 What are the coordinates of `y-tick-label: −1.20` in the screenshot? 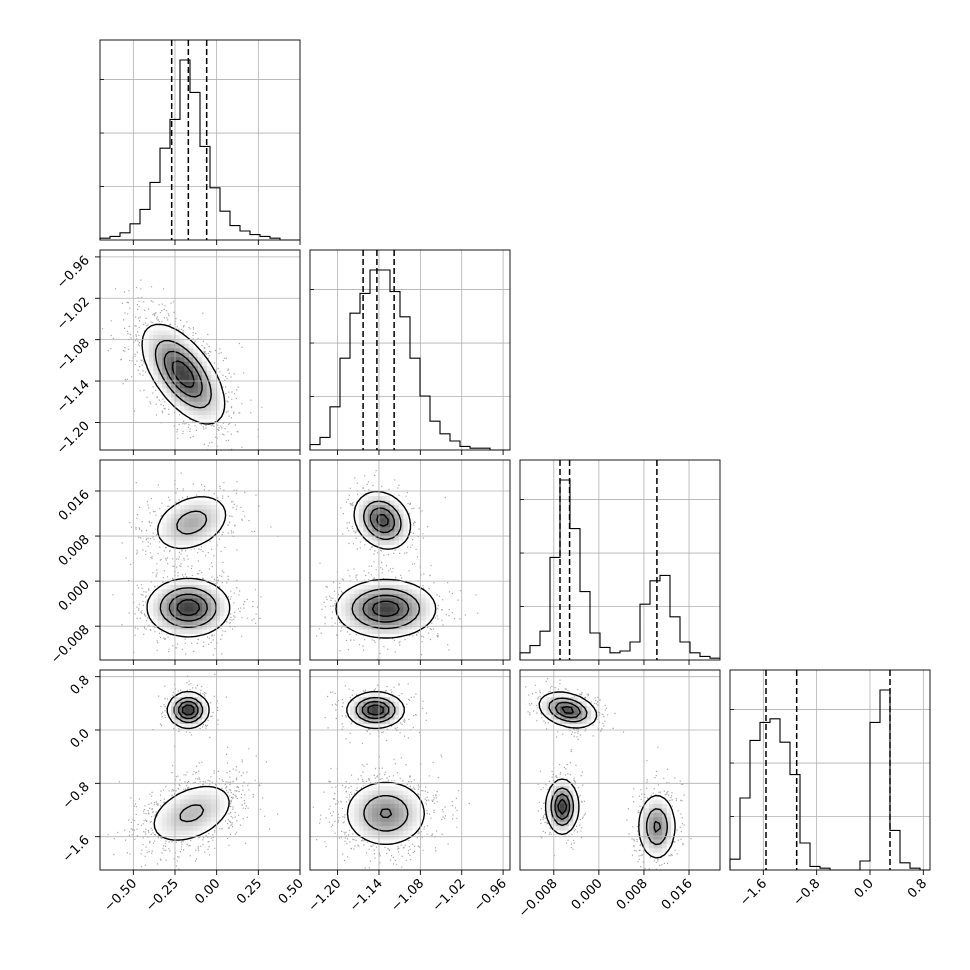 It's located at (73, 438).